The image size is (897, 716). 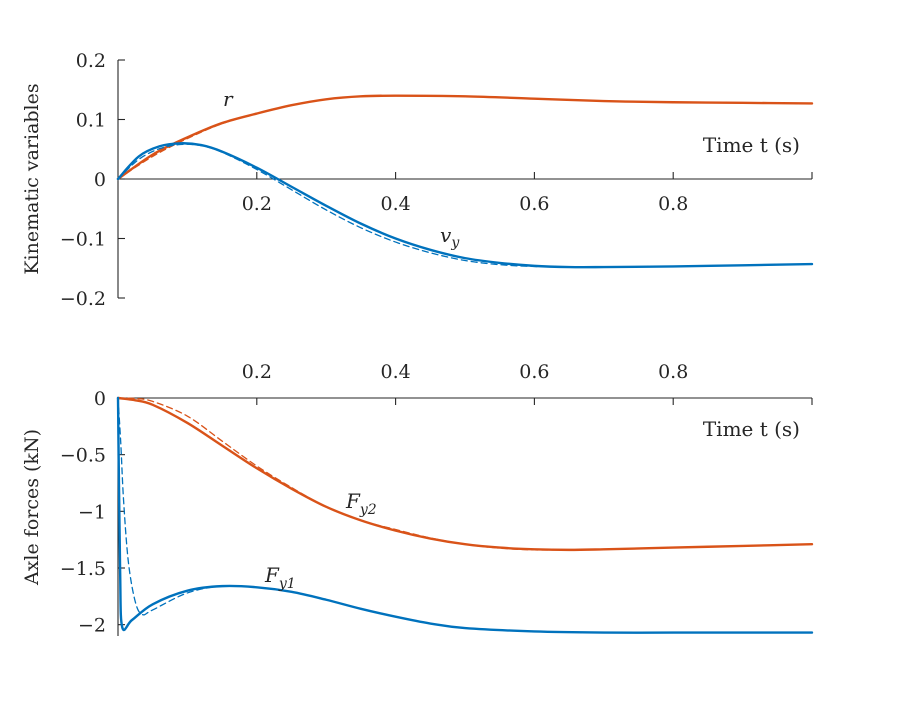 What do you see at coordinates (228, 99) in the screenshot?
I see `series-label-r: r` at bounding box center [228, 99].